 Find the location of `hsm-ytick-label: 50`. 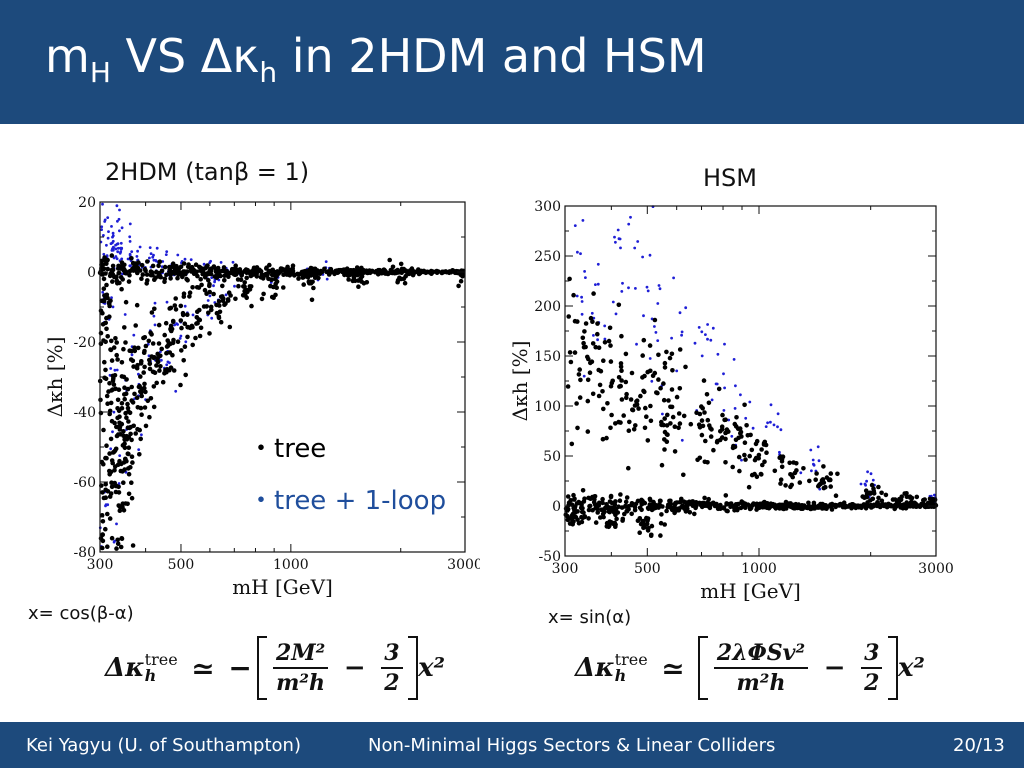

hsm-ytick-label: 50 is located at coordinates (552, 457).